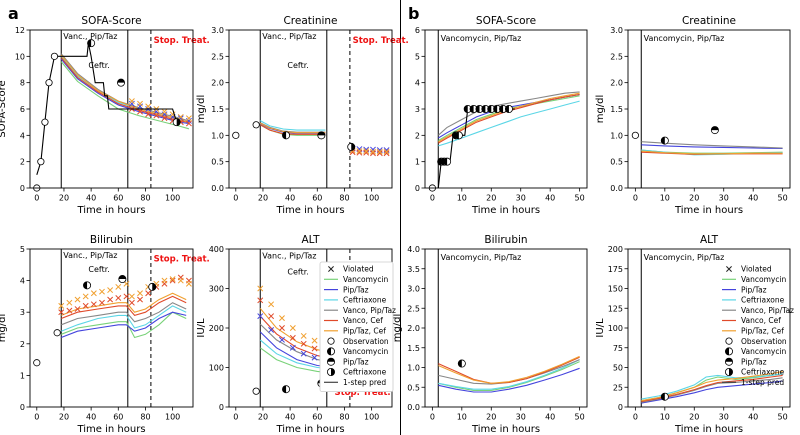  Describe the element at coordinates (413, 387) in the screenshot. I see `y-tick-label: 0.5` at that location.